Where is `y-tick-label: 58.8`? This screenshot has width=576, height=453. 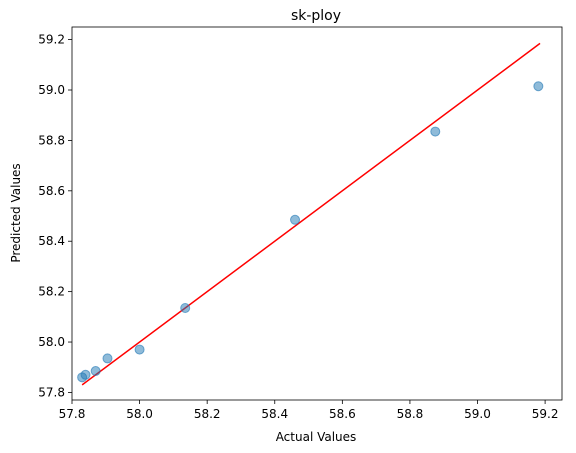 y-tick-label: 58.8 is located at coordinates (51, 140).